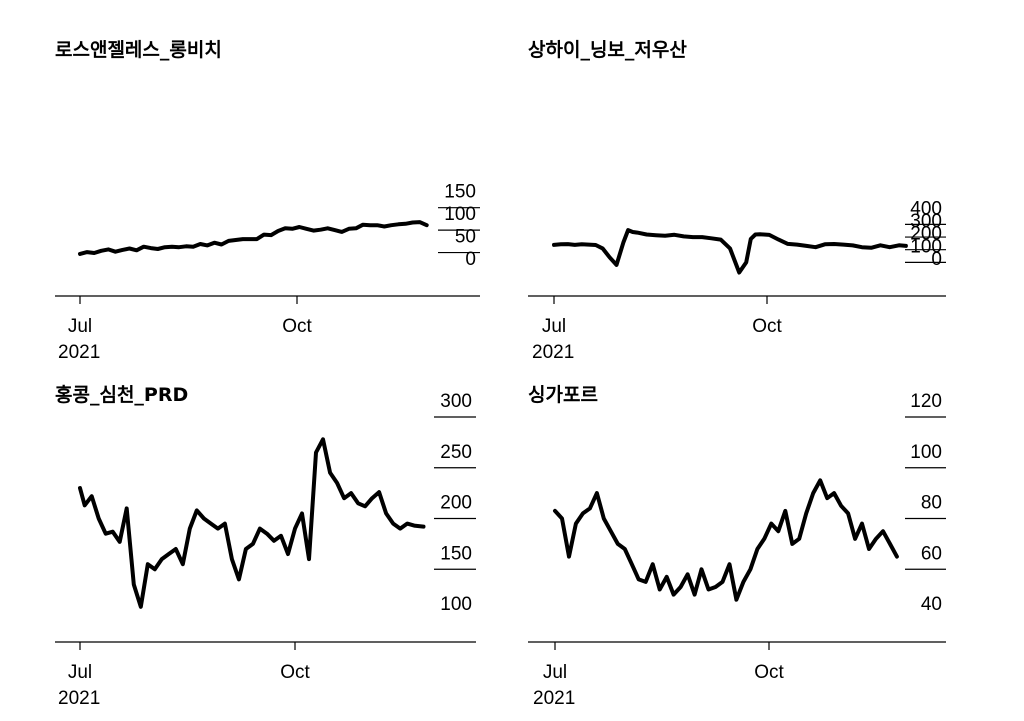 Image resolution: width=1024 pixels, height=721 pixels. What do you see at coordinates (931, 553) in the screenshot?
I see `y-tick-label: 60` at bounding box center [931, 553].